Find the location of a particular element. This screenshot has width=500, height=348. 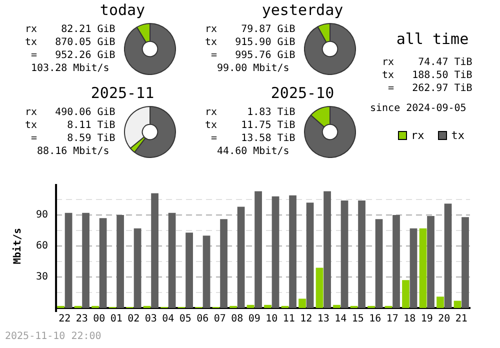

text: tx 188.50 TiB is located at coordinates (428, 75).